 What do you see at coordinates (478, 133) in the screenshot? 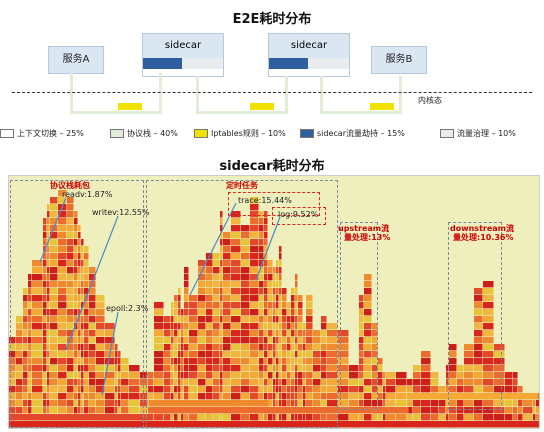
I see `legend-item: 流量治理 – 10%` at bounding box center [478, 133].